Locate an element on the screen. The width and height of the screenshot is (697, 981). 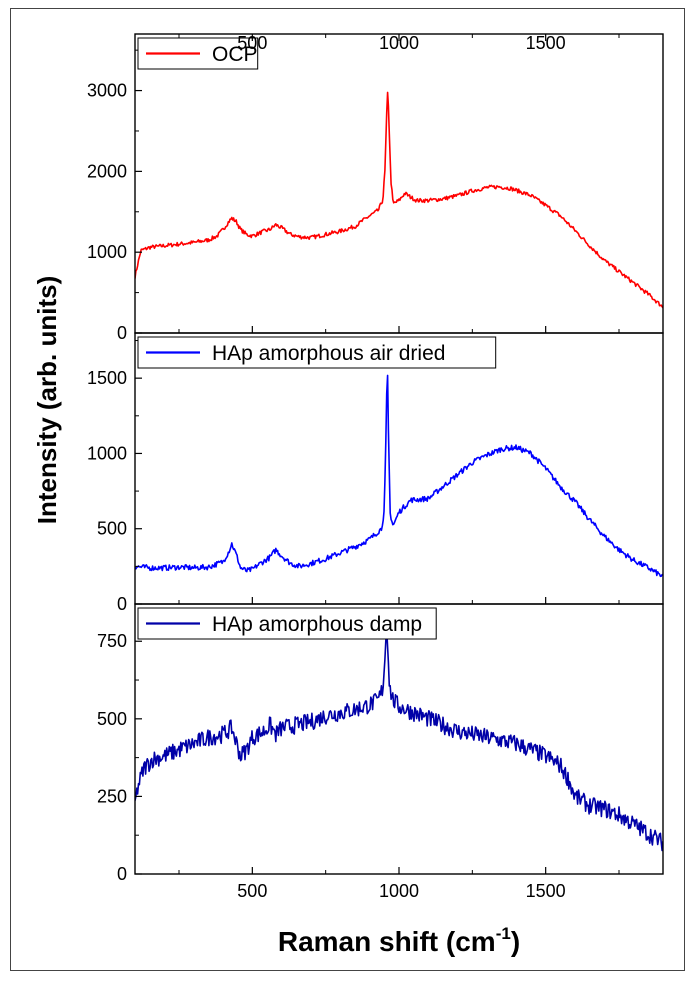
y-tick-label-0-0: 0 is located at coordinates (122, 333).